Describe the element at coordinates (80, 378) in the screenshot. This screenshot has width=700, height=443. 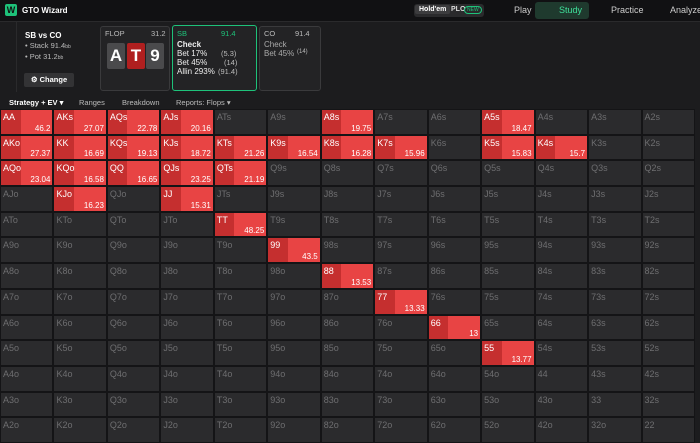
I see `hand-cell: K4o` at that location.